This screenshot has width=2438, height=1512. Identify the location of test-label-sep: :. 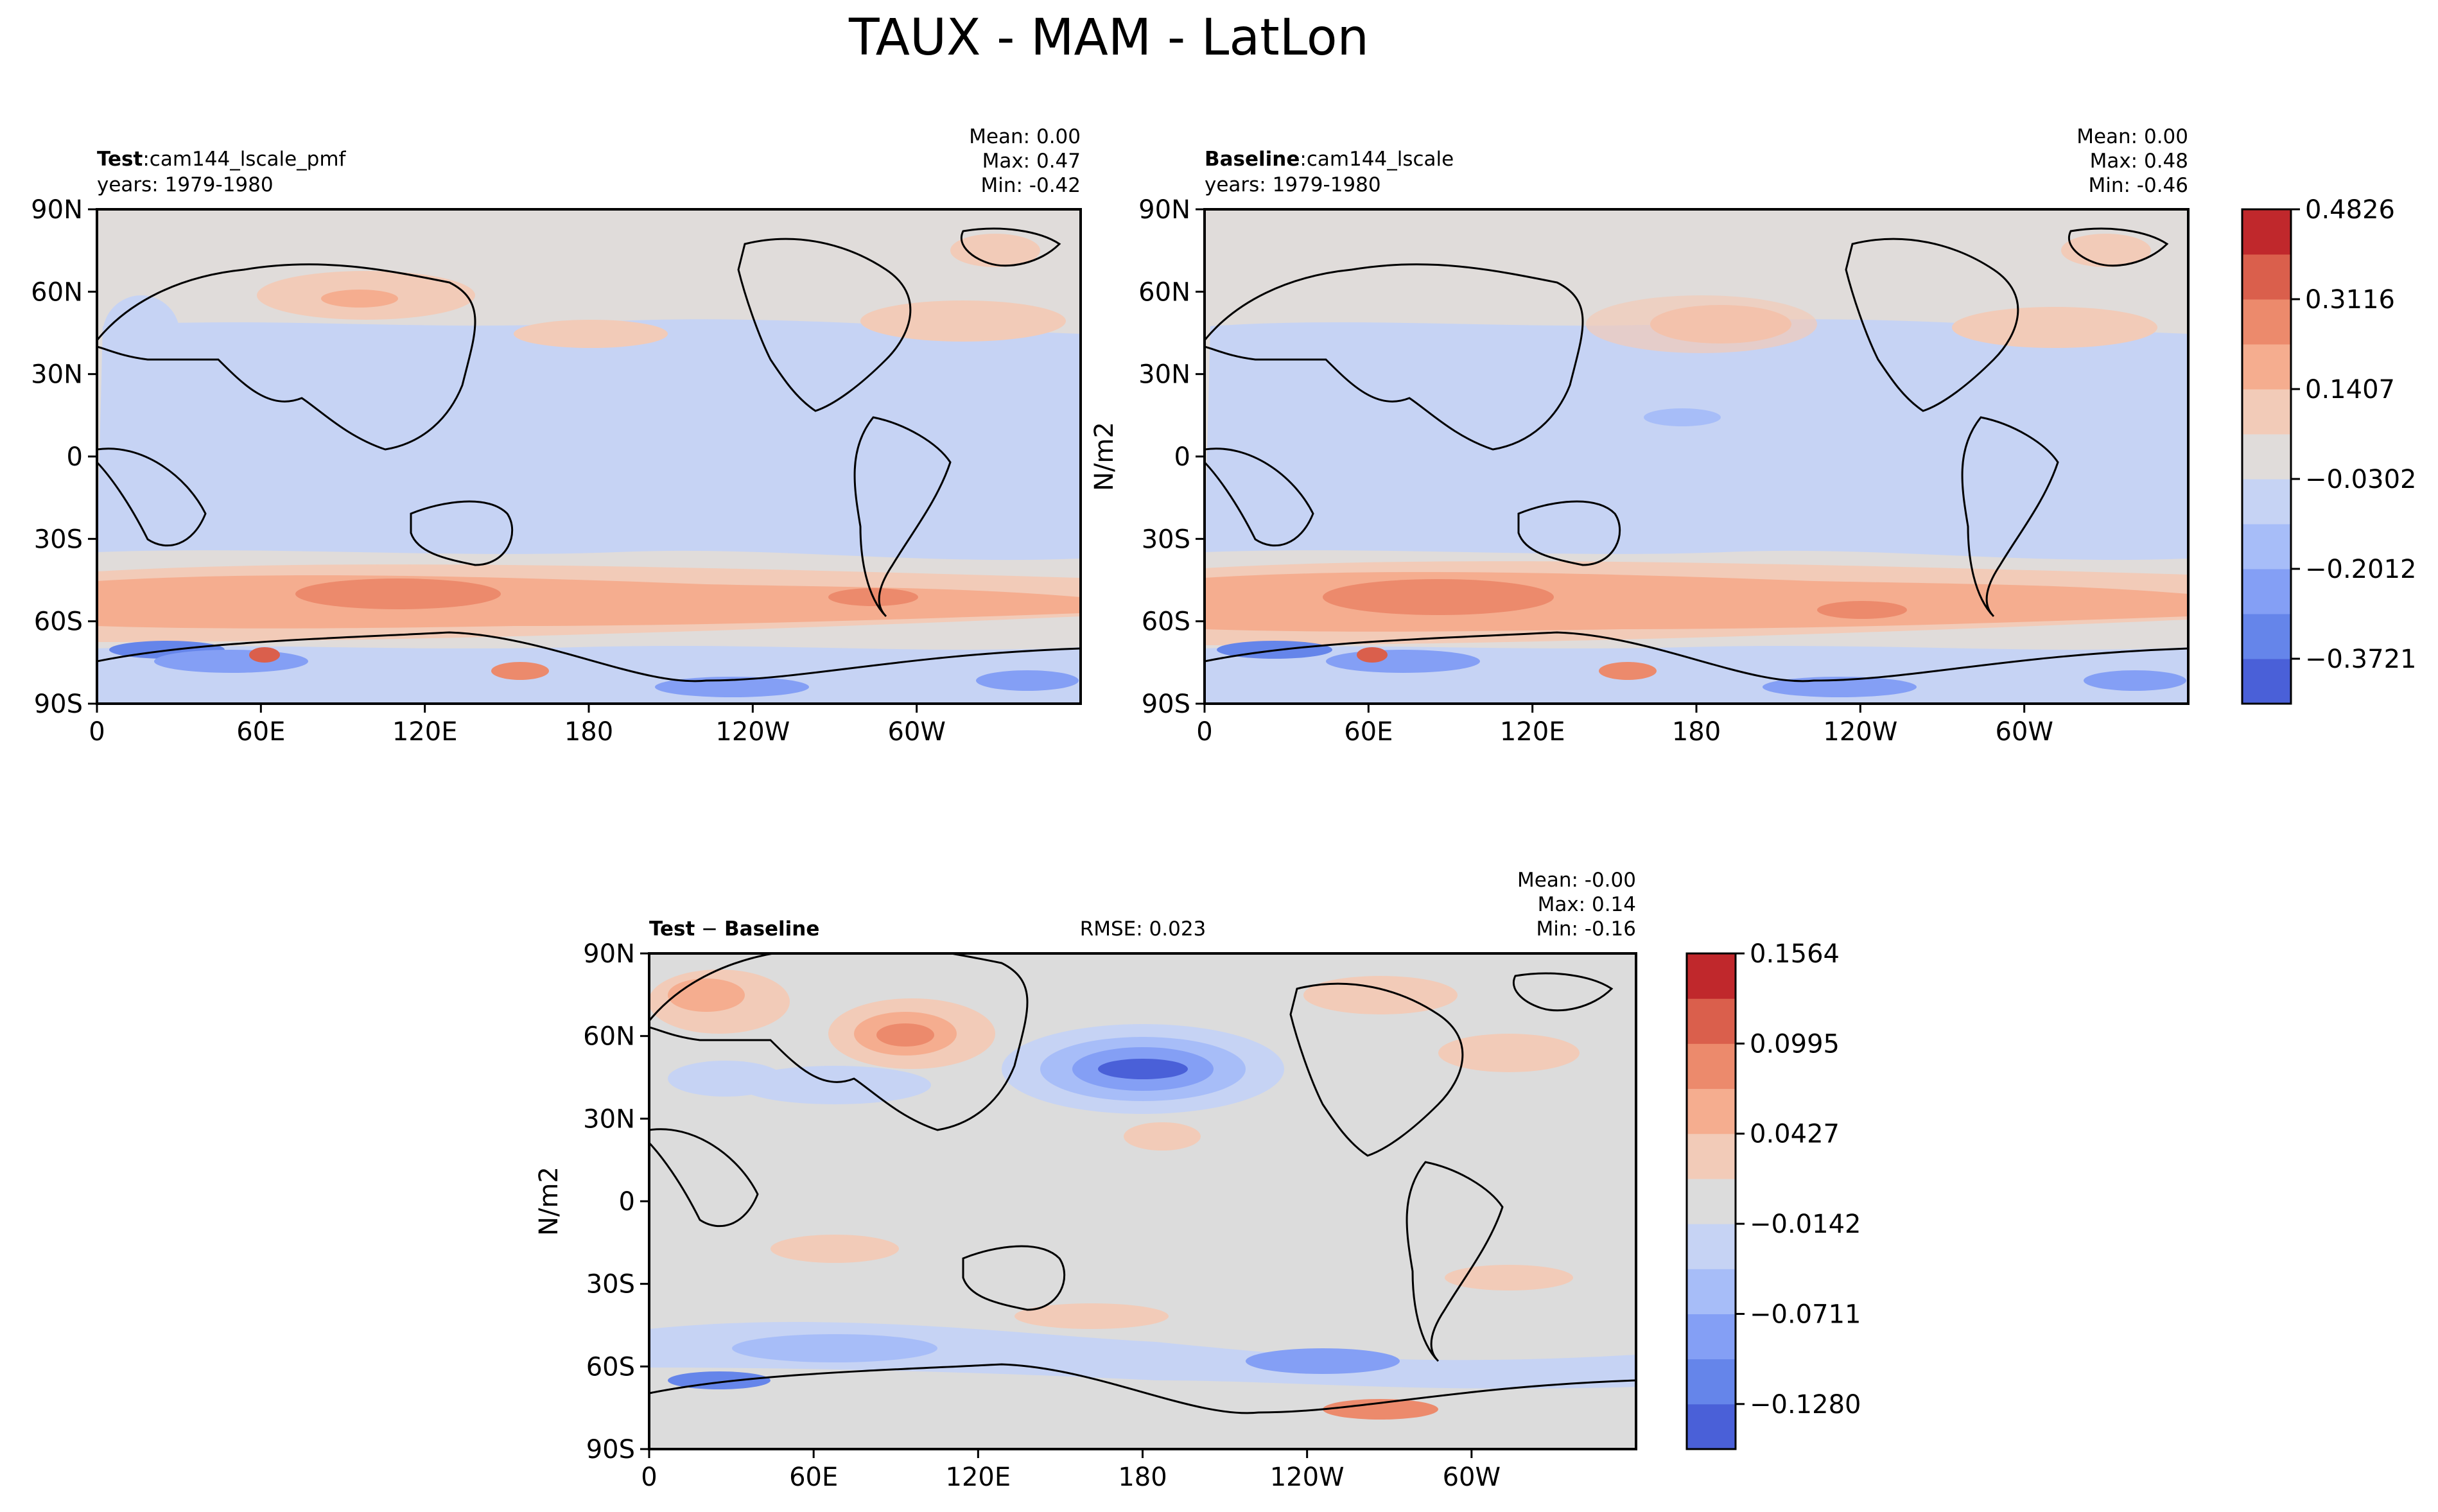
(146, 159).